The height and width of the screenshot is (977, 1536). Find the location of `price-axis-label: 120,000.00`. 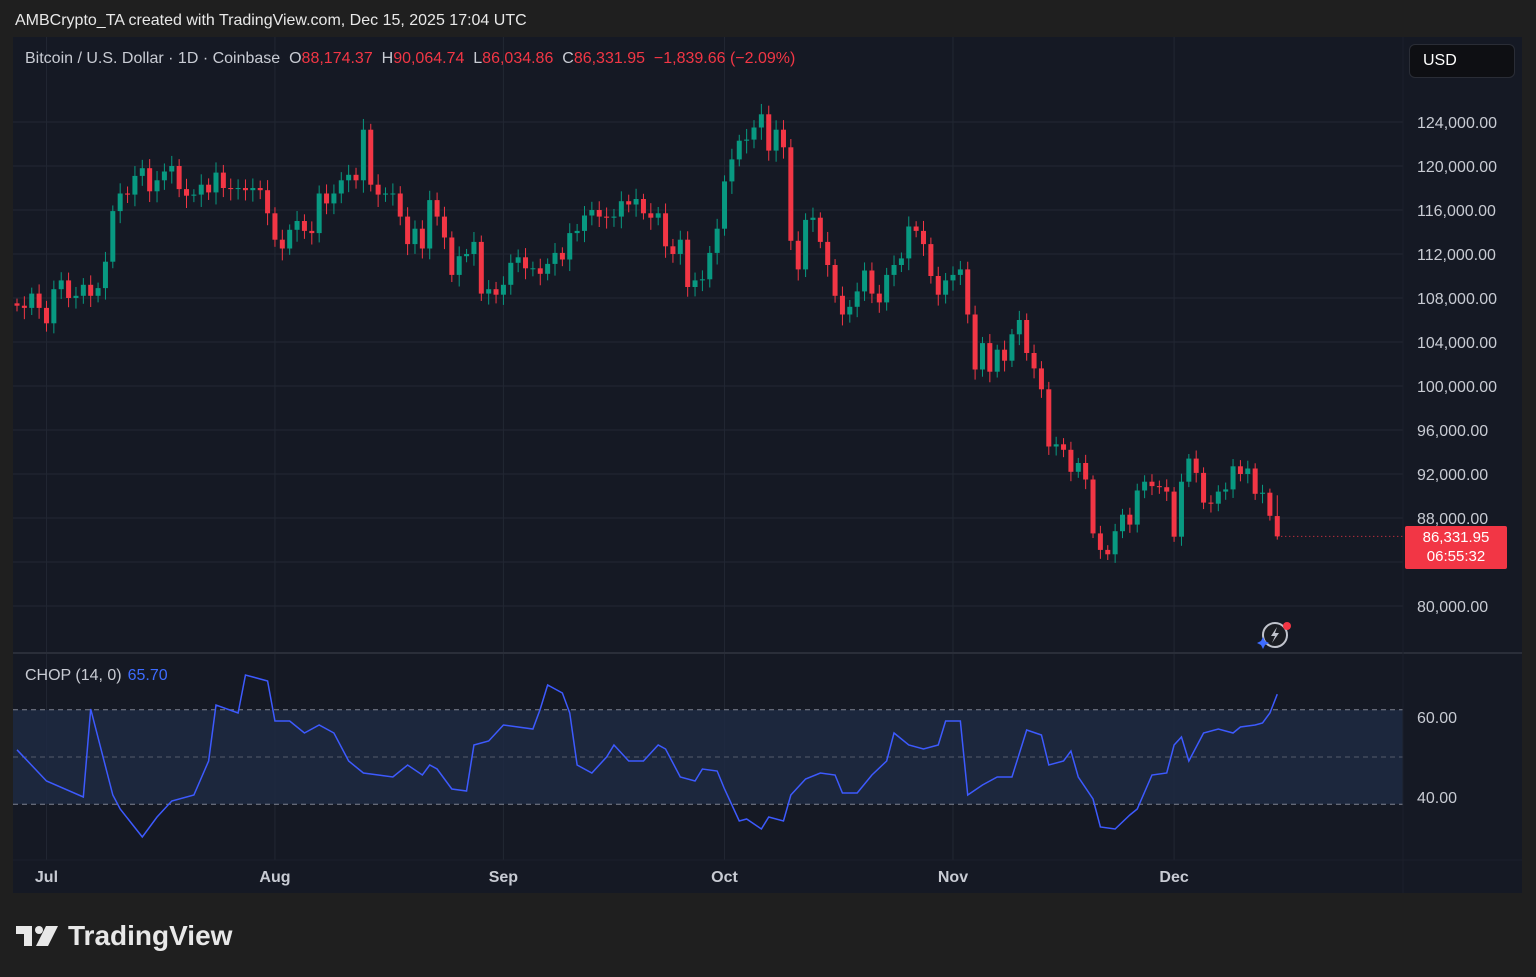

price-axis-label: 120,000.00 is located at coordinates (1457, 167).